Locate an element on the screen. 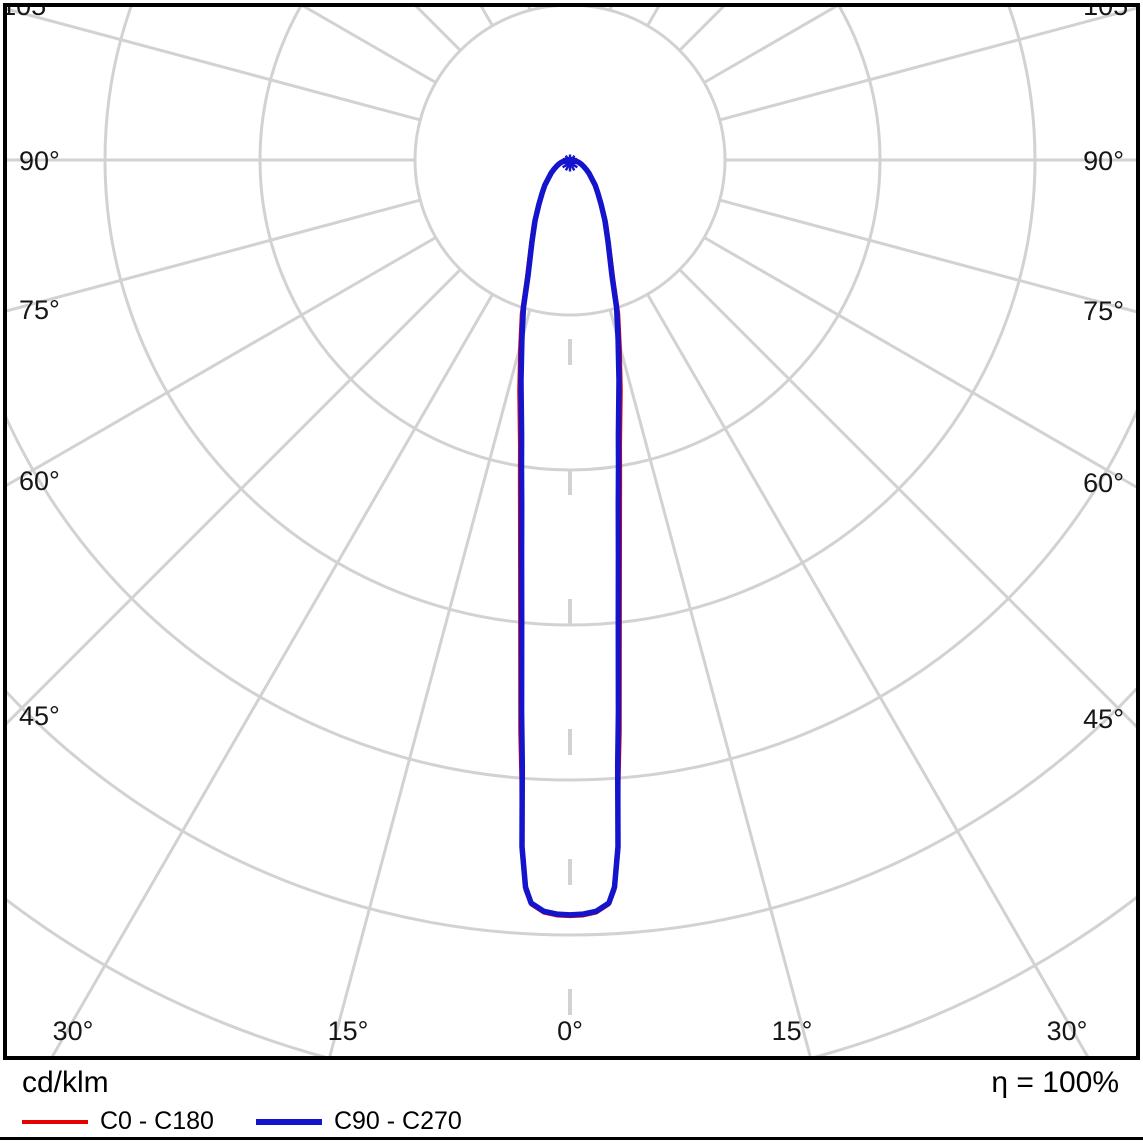 This screenshot has width=1143, height=1143. units-label: cd/klm is located at coordinates (65, 1082).